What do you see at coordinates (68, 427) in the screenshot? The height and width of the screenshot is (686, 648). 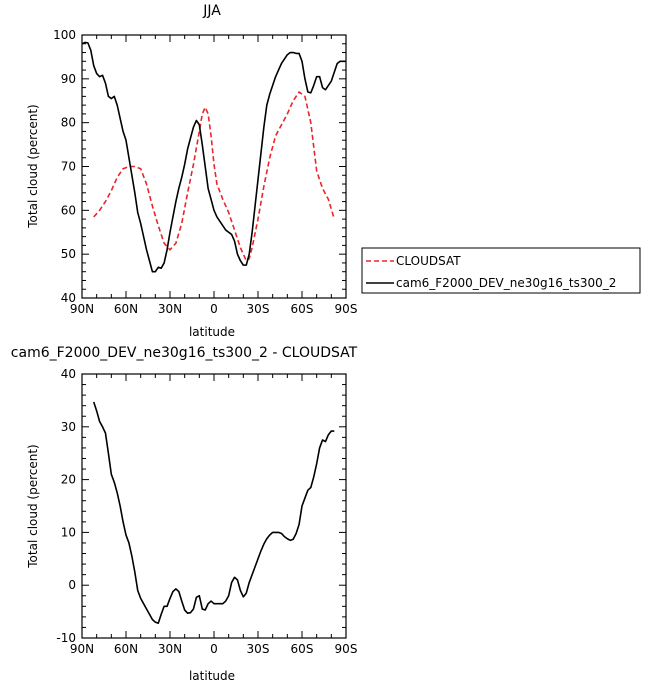 I see `y-tick-label: 30` at bounding box center [68, 427].